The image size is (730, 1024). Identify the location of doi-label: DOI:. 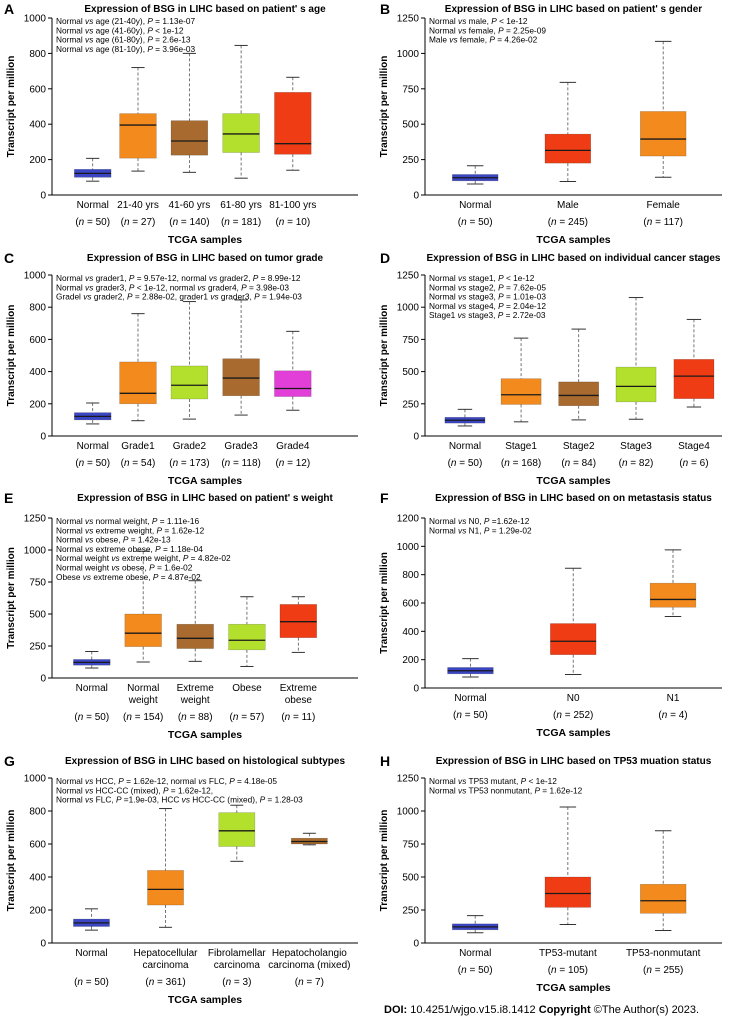
(396, 1010).